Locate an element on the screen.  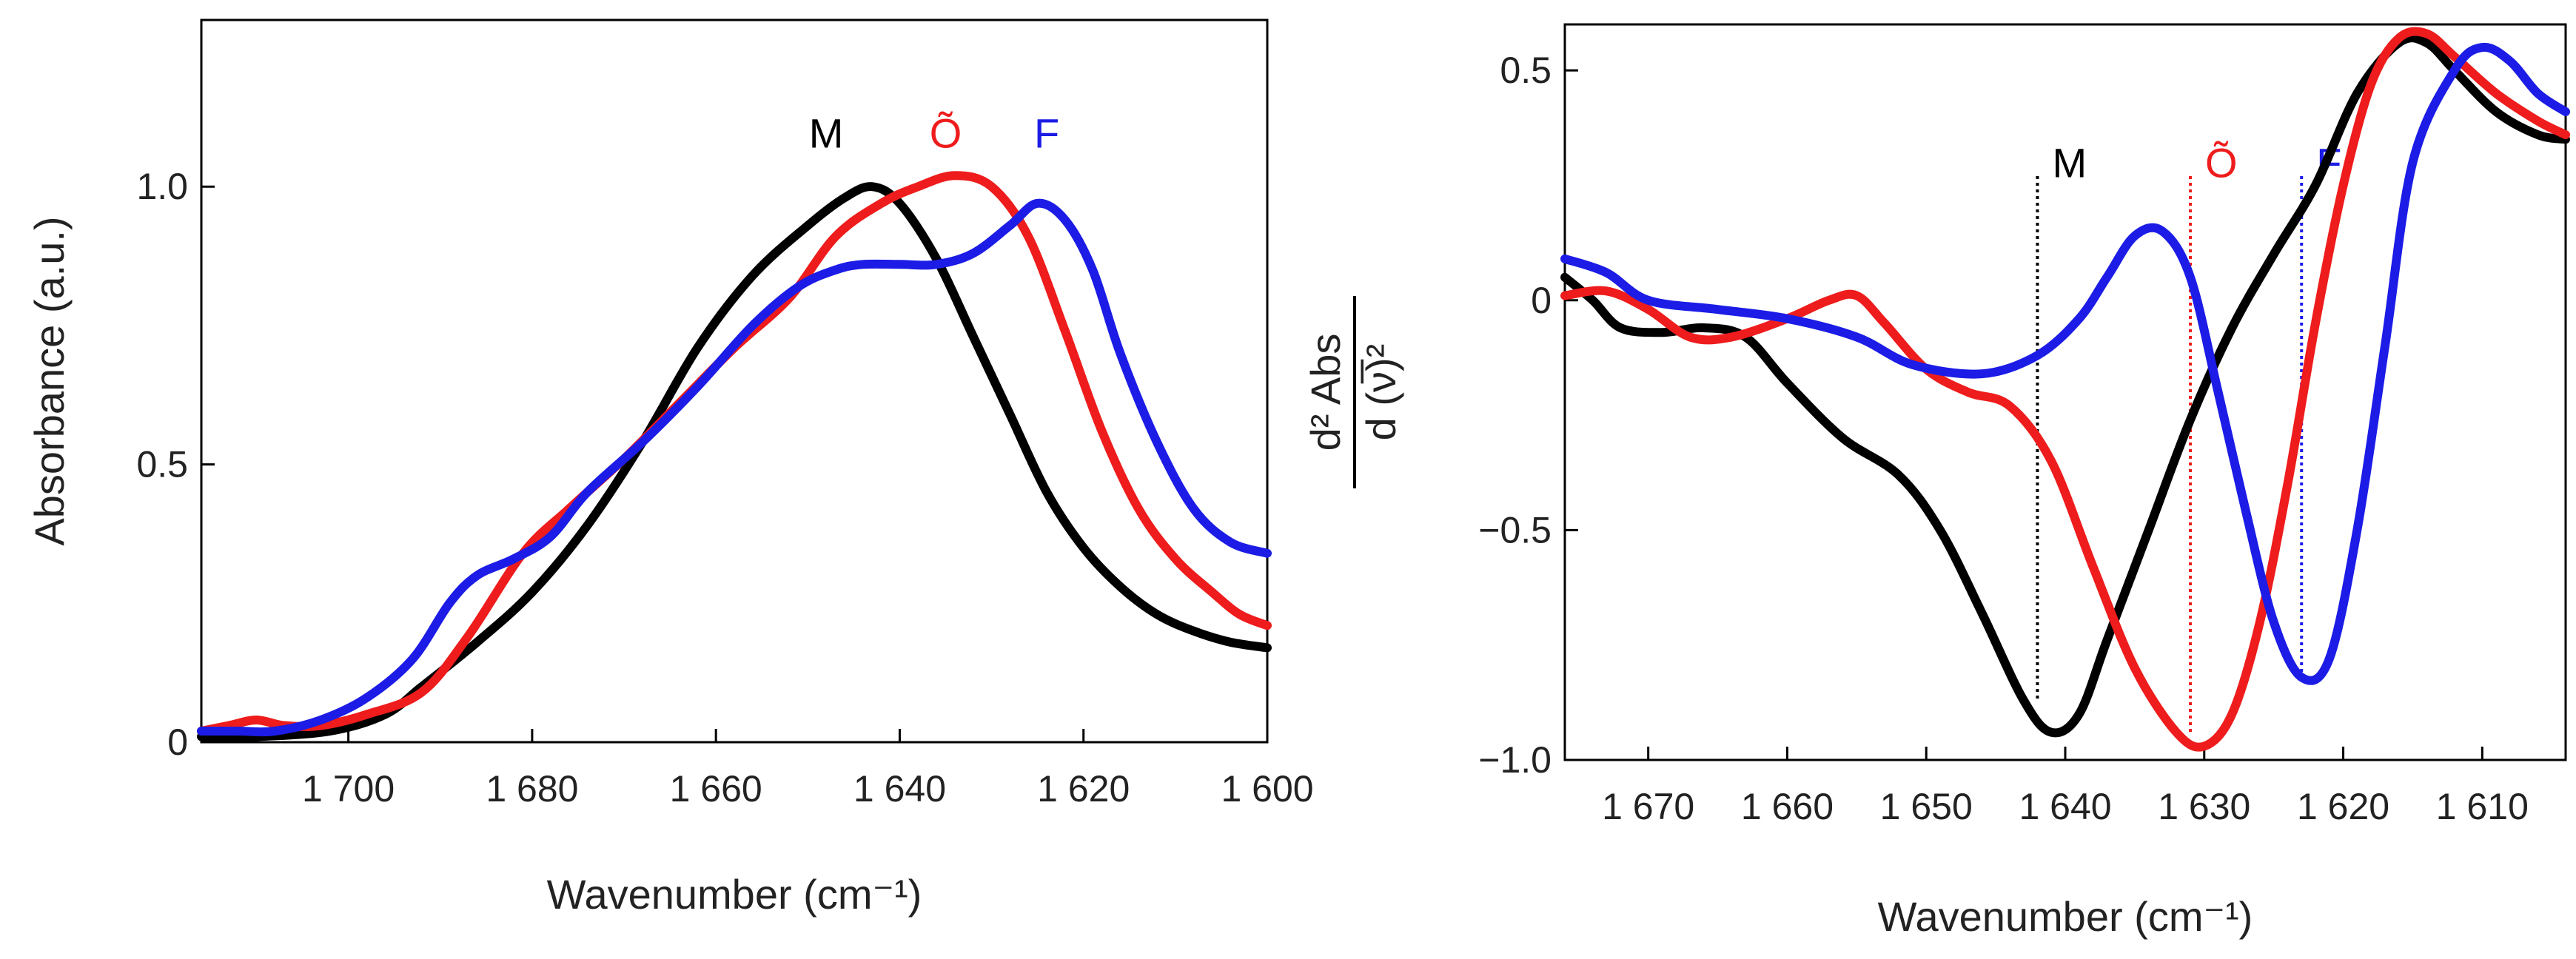
second-derivative-y-axis-title: d² Abs d (ν̅)² is located at coordinates (1353, 392).